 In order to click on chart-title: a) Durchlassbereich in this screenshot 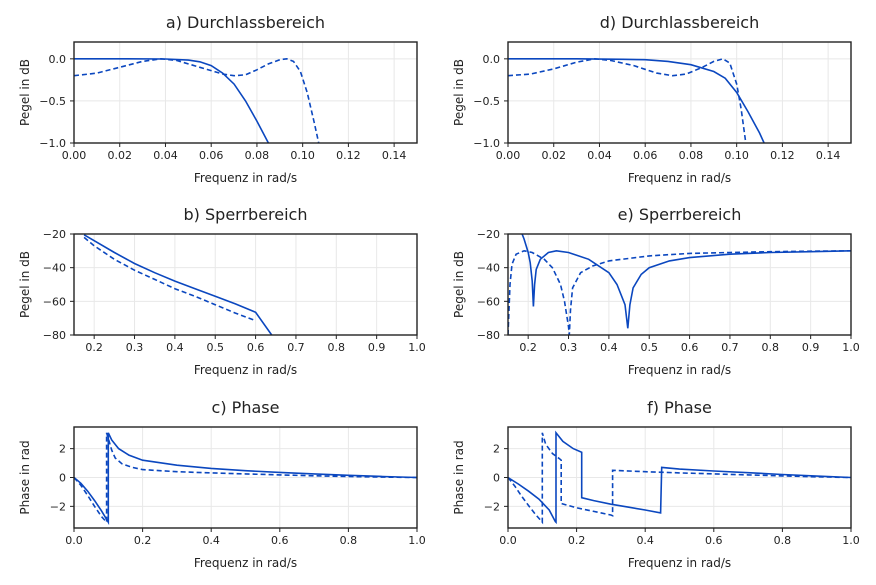, I will do `click(245, 22)`.